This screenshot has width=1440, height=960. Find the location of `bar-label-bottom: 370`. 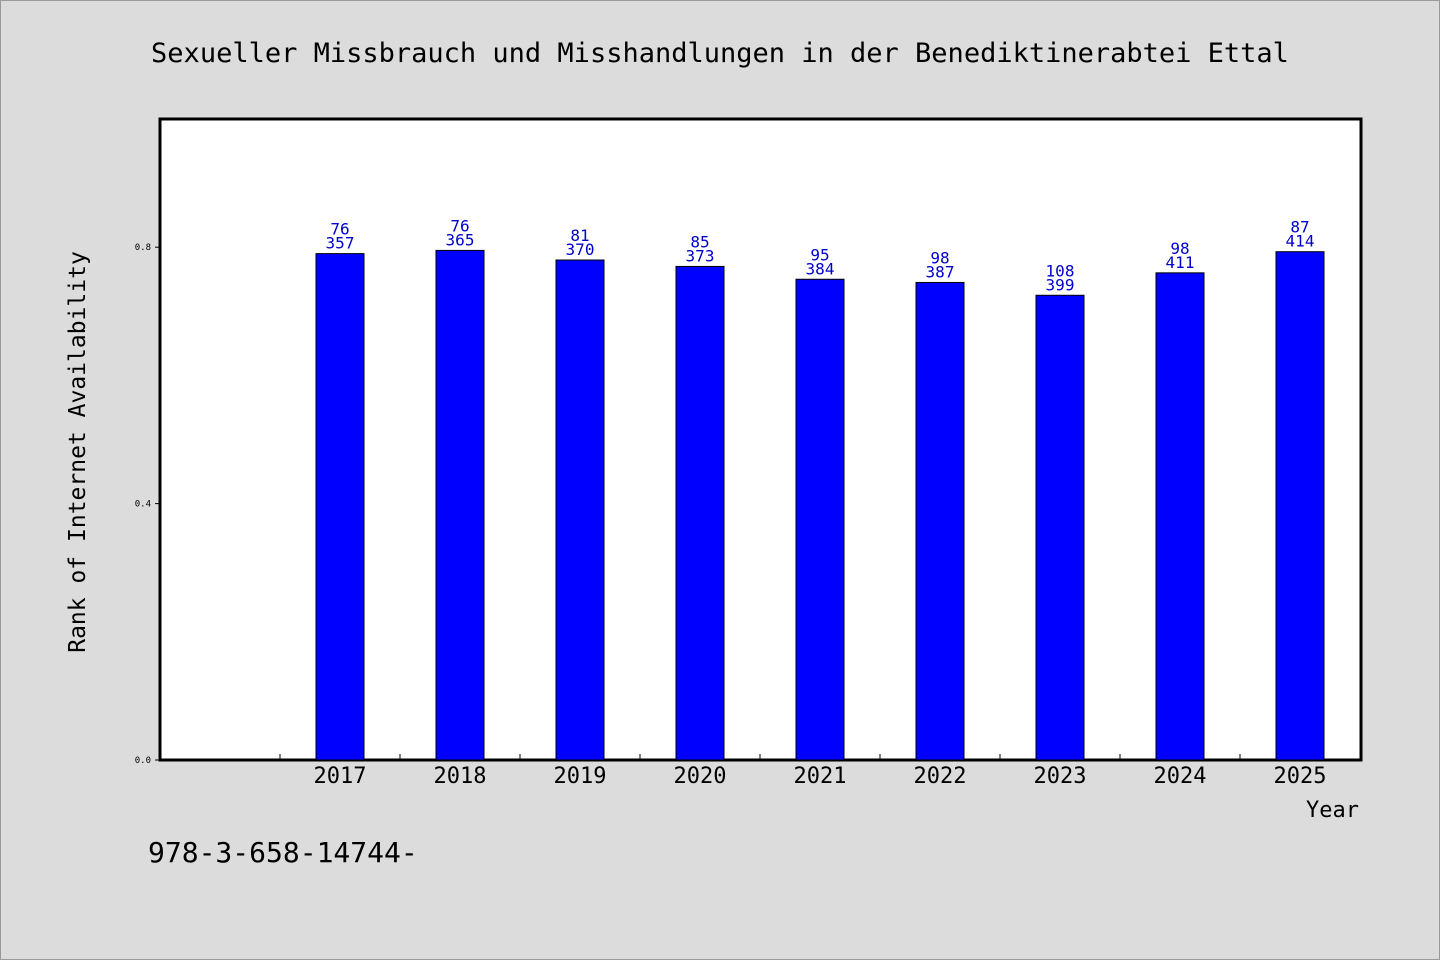

bar-label-bottom: 370 is located at coordinates (580, 249).